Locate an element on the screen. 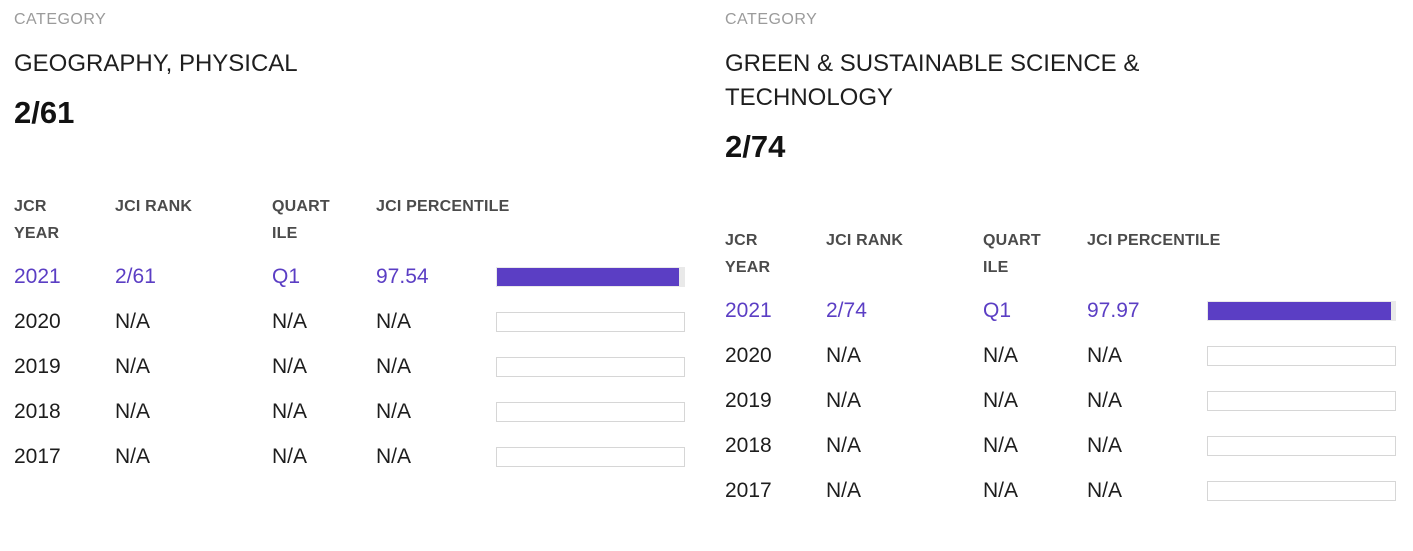 The image size is (1413, 551). category-rank: 2/61 is located at coordinates (44, 112).